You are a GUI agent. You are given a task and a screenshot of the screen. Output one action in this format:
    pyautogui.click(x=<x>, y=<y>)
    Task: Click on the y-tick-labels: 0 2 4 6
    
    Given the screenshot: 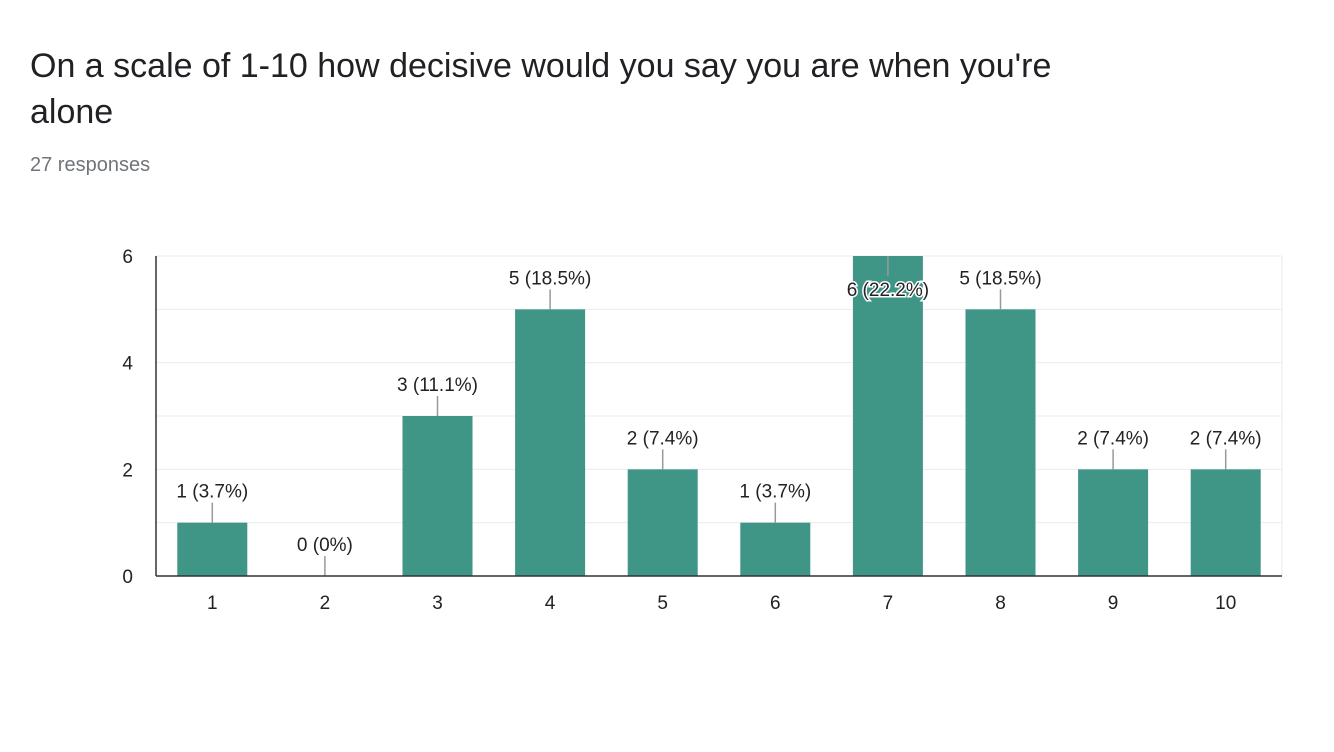 What is the action you would take?
    pyautogui.click(x=127, y=417)
    